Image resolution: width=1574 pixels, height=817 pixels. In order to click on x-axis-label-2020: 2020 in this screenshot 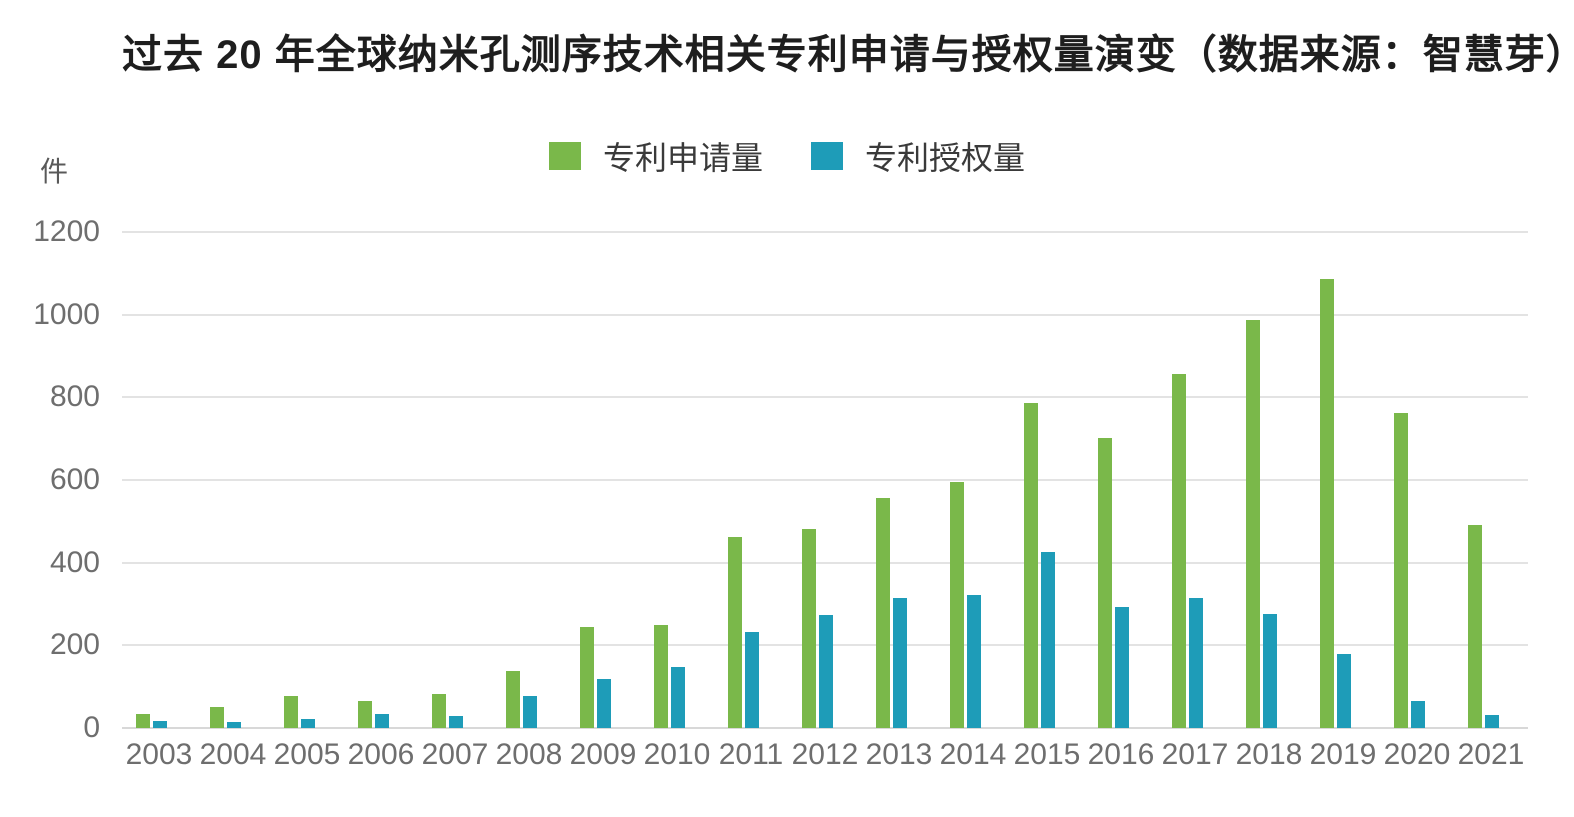, I will do `click(1417, 754)`.